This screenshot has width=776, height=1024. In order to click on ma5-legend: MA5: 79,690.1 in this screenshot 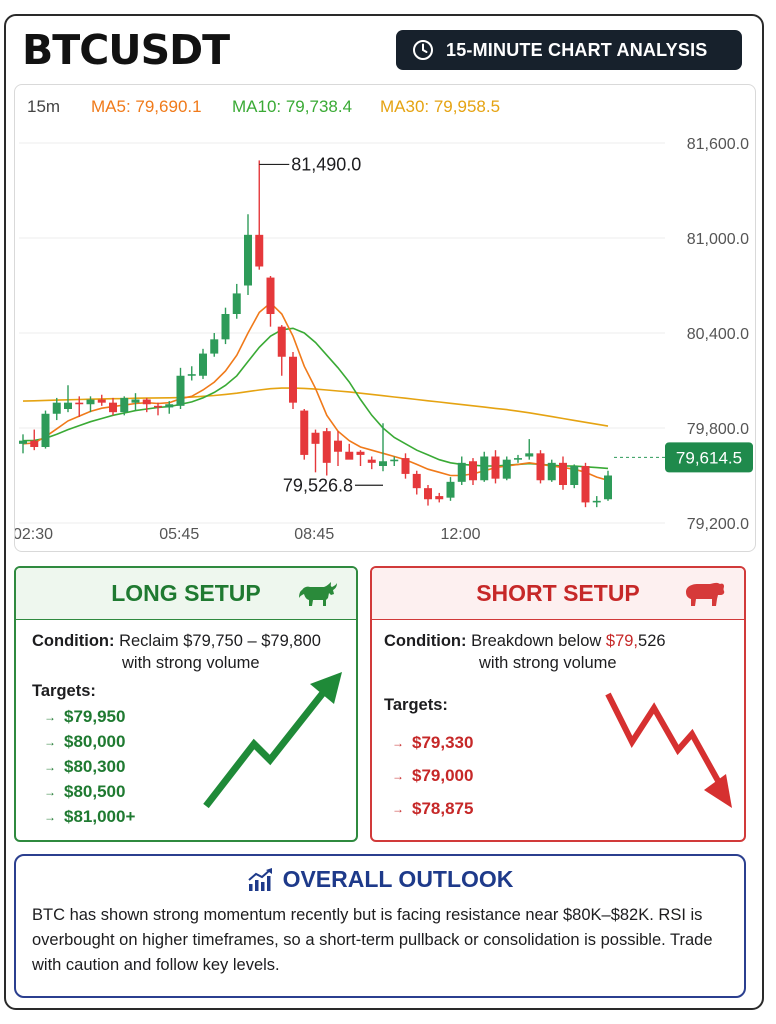, I will do `click(146, 106)`.